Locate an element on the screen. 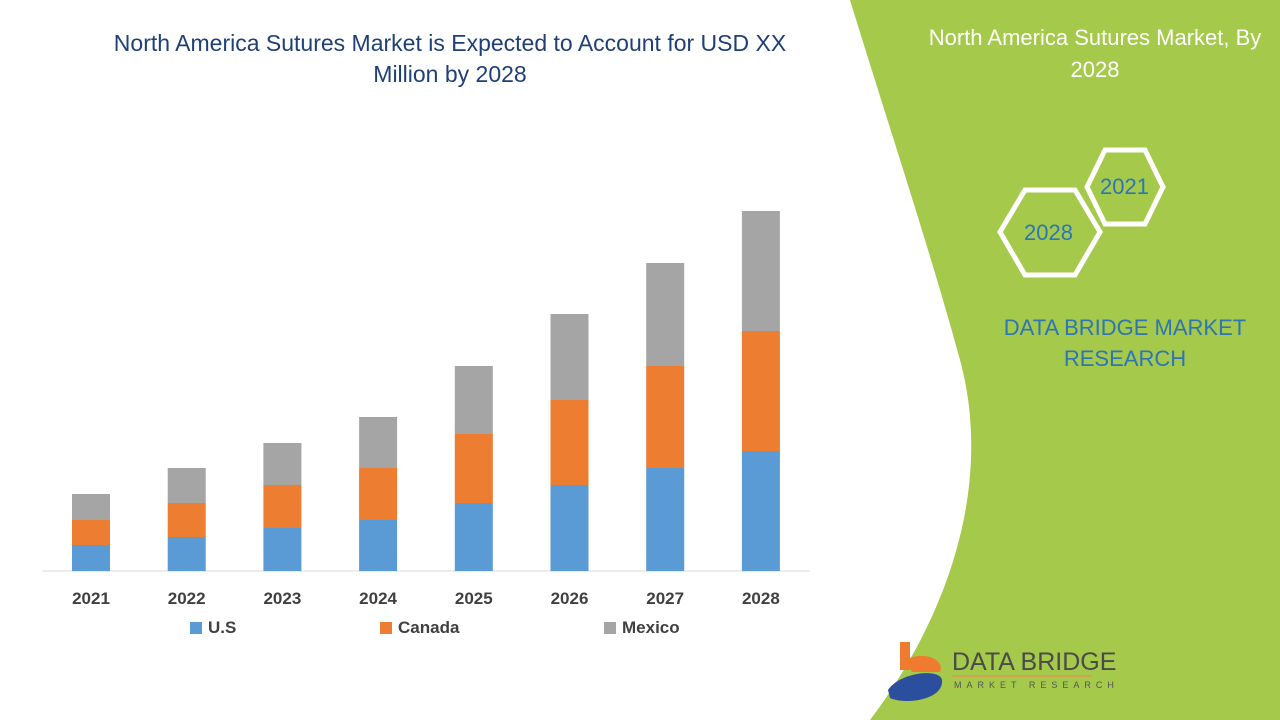  bar-us-2028 is located at coordinates (760, 511).